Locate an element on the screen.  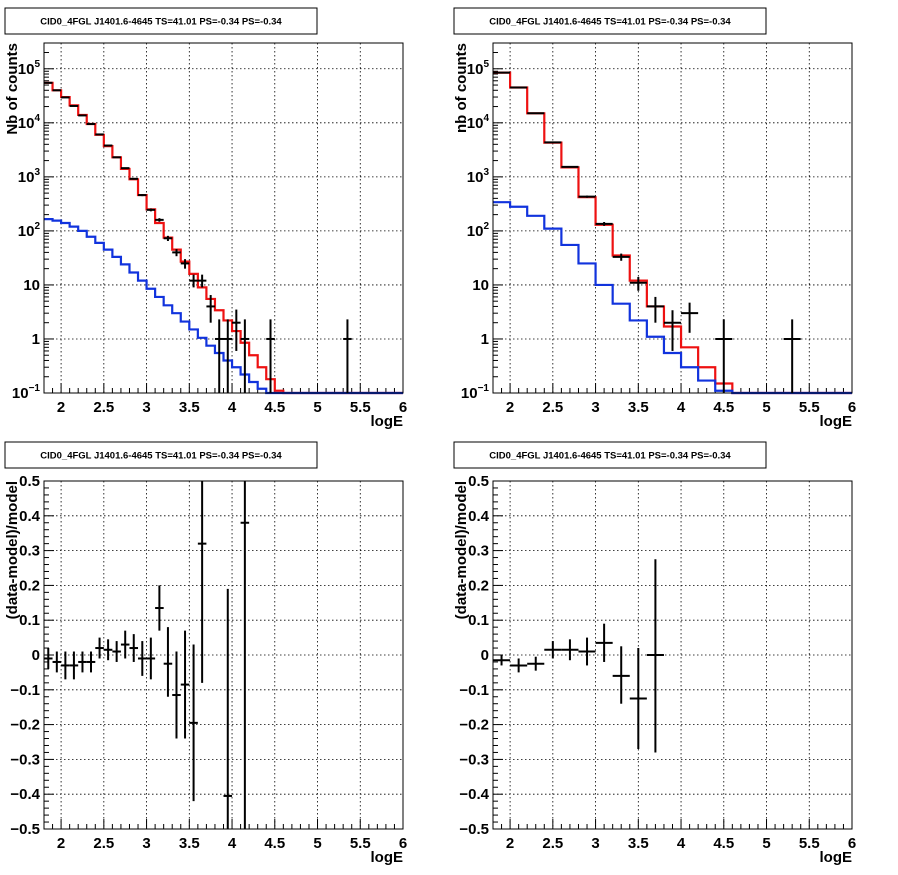
y-tick-label: −0.2 is located at coordinates (474, 725).